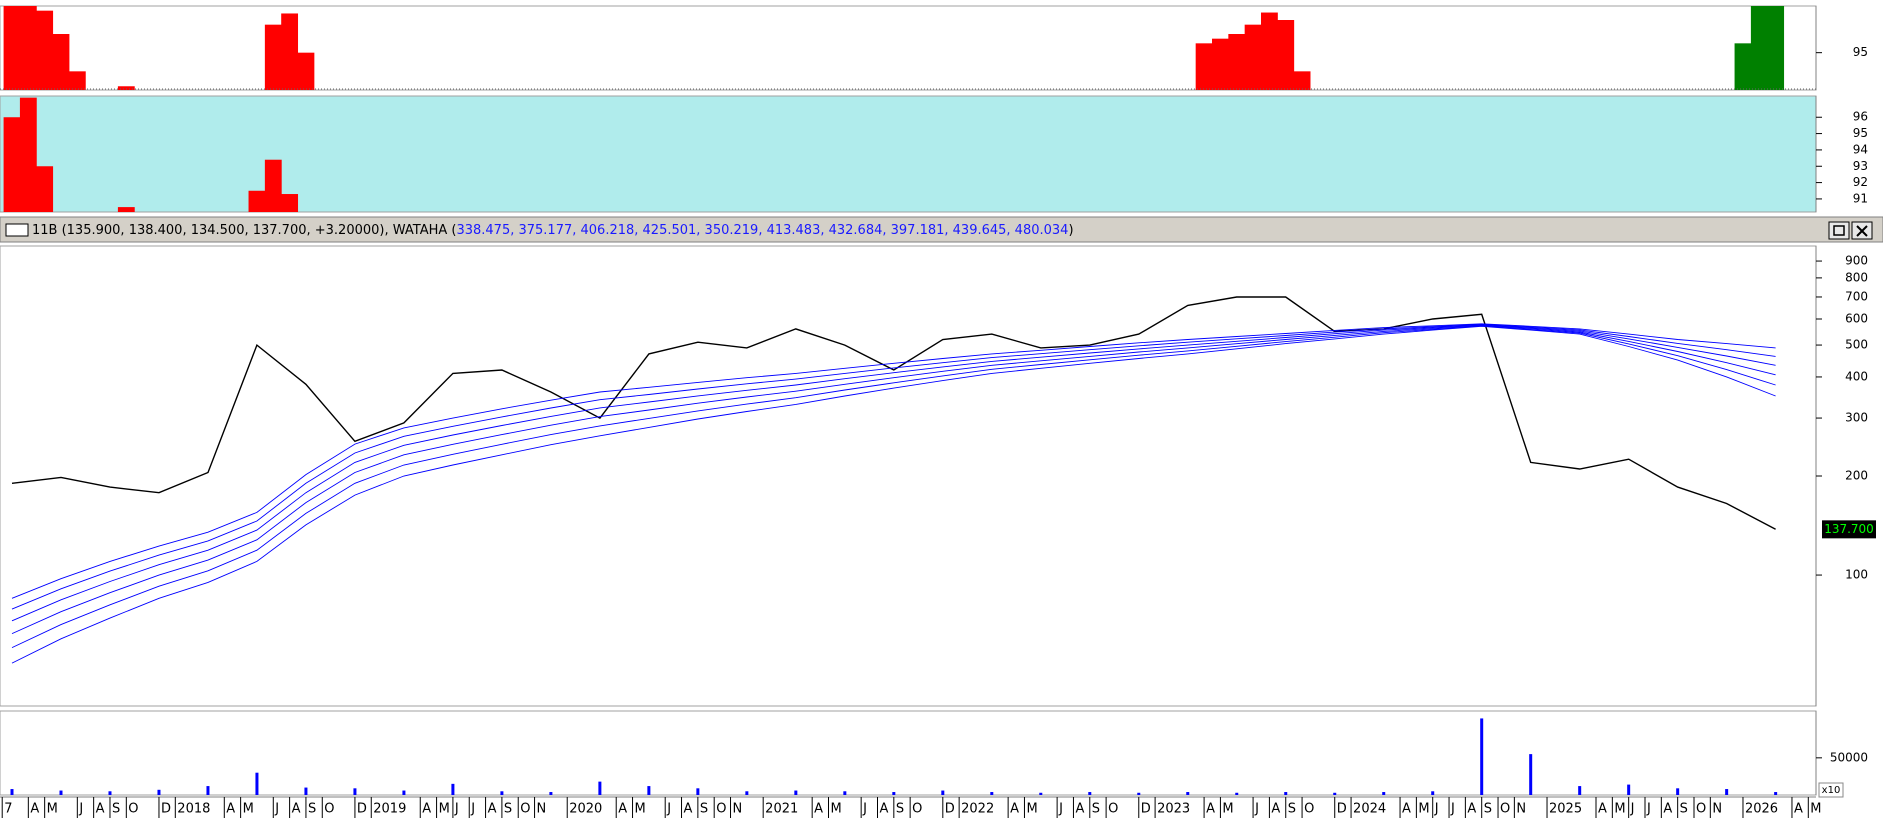 The image size is (1883, 818). I want to click on header-bar, so click(941, 229).